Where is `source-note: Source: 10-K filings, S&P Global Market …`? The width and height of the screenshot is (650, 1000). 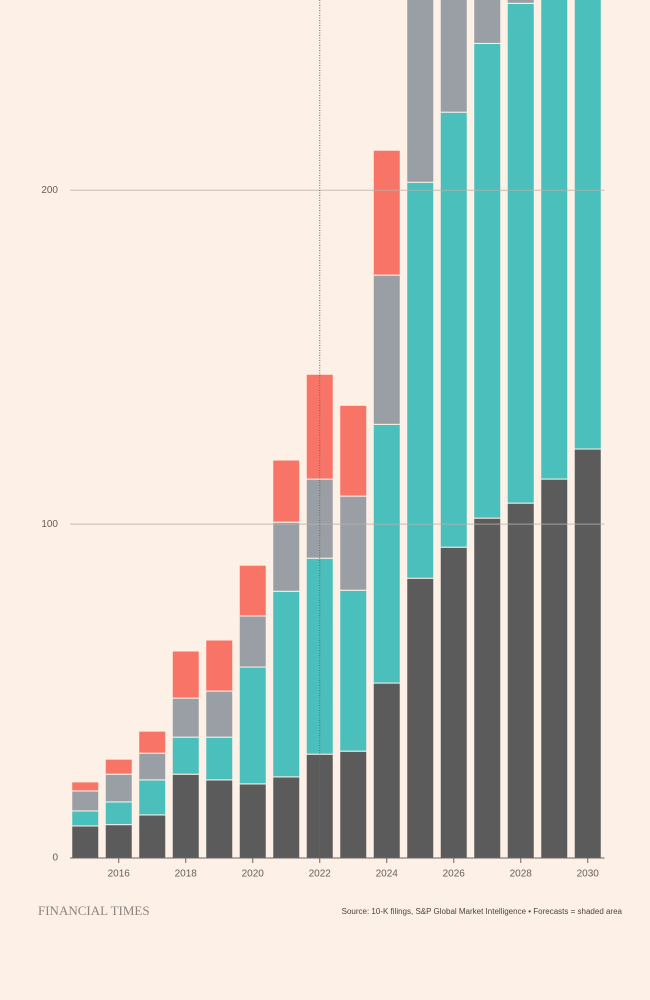
source-note: Source: 10-K filings, S&P Global Market … is located at coordinates (482, 911).